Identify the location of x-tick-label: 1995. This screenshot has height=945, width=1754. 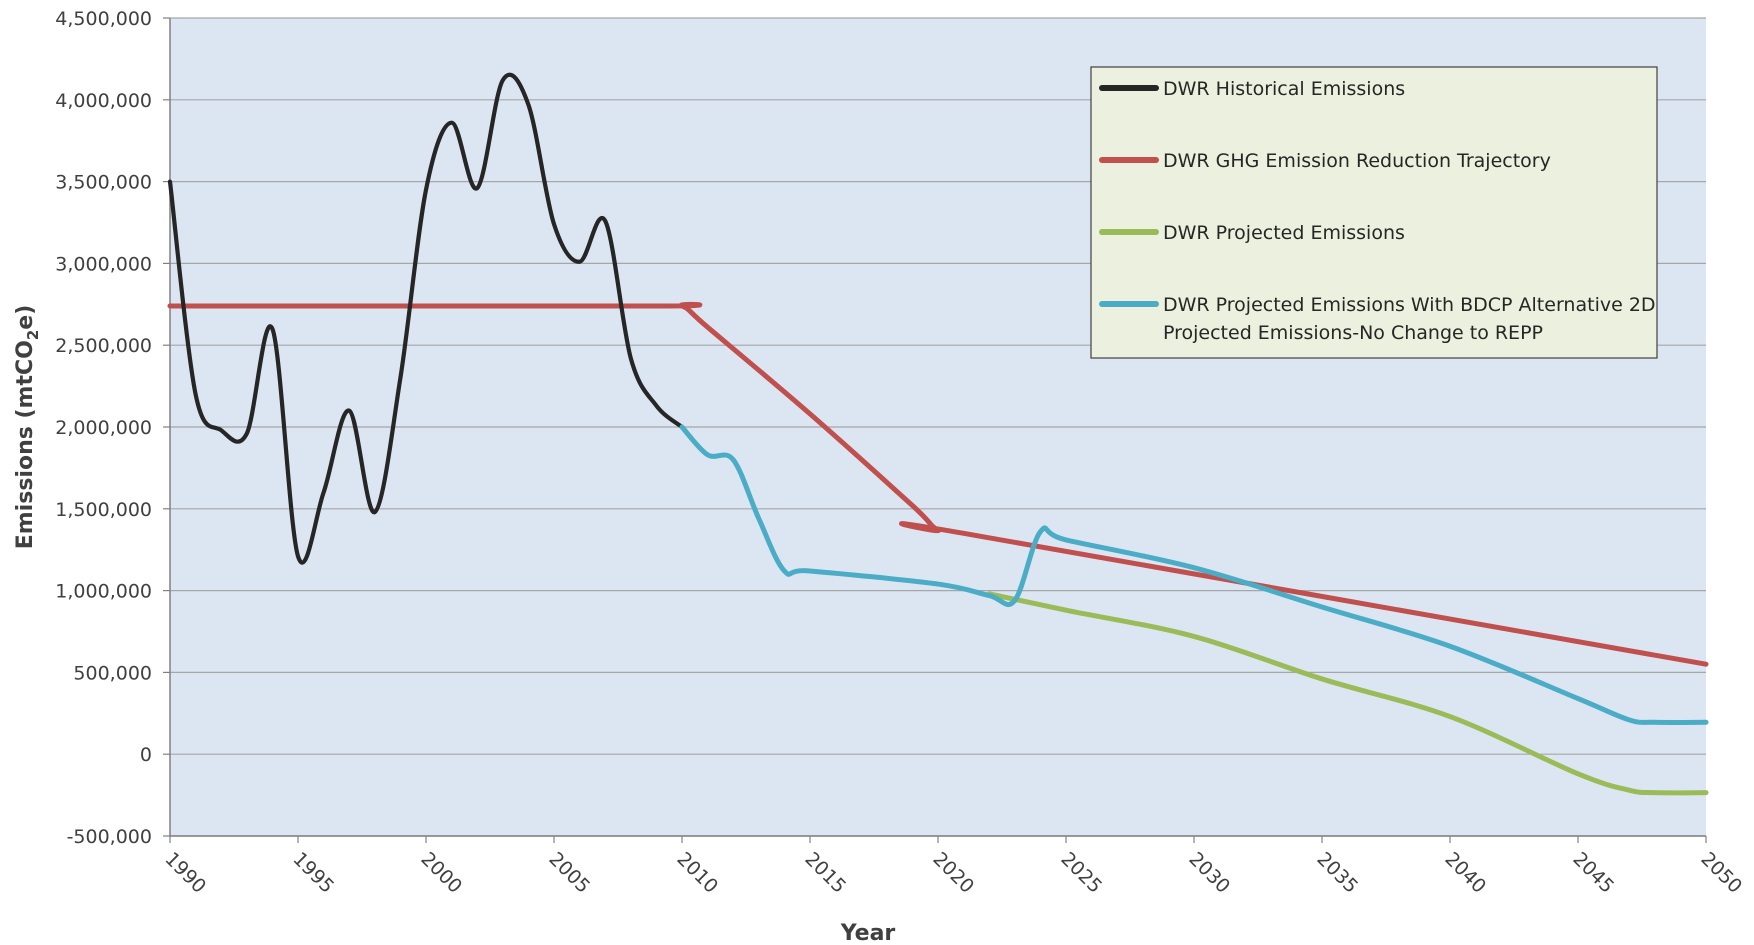
(313, 873).